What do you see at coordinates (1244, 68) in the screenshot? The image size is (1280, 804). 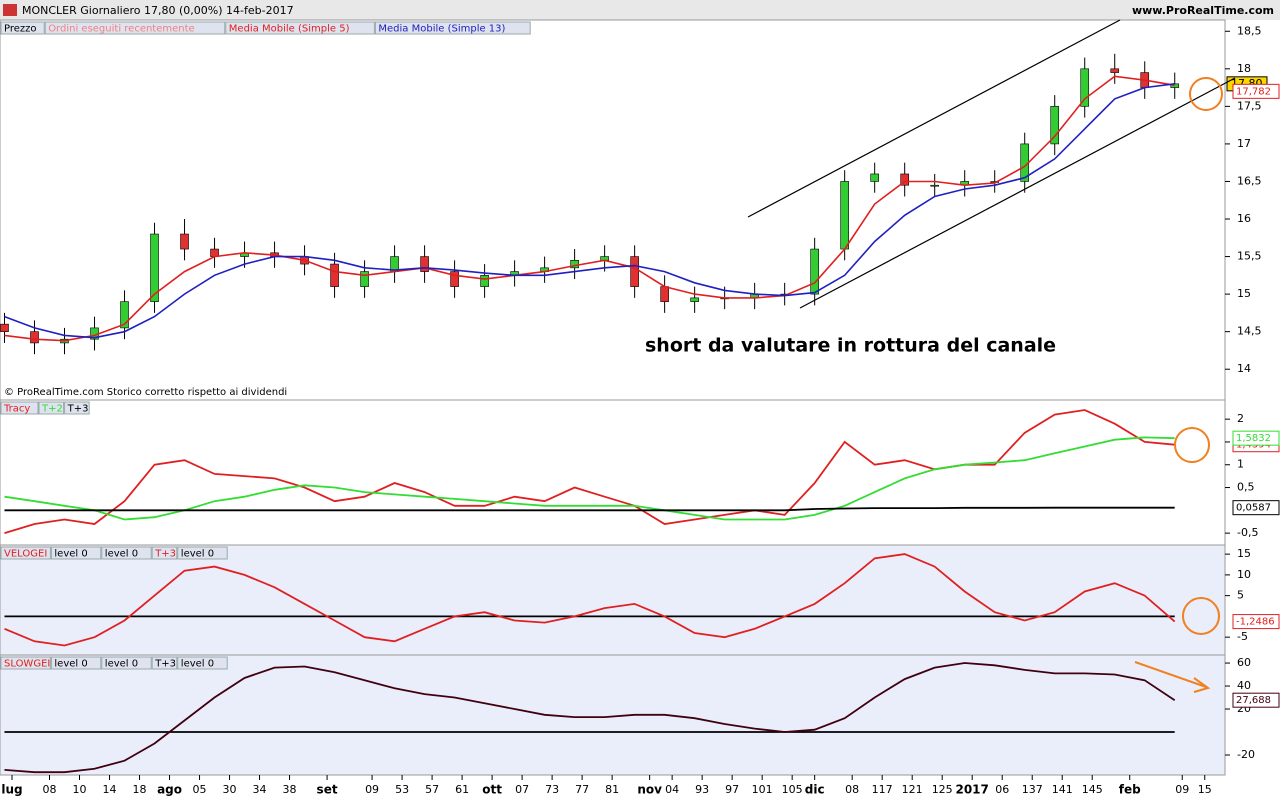 I see `y-tick-label: 18` at bounding box center [1244, 68].